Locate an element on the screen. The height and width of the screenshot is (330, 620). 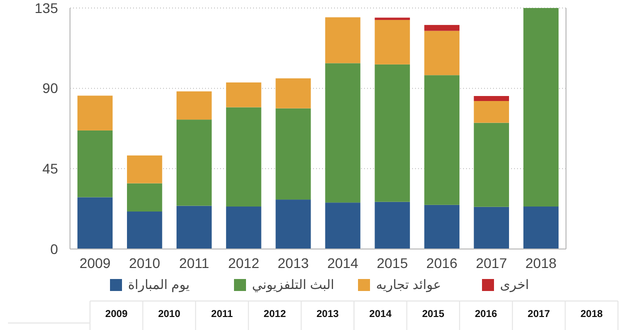
legend-label: عوائد تجاريه is located at coordinates (408, 285).